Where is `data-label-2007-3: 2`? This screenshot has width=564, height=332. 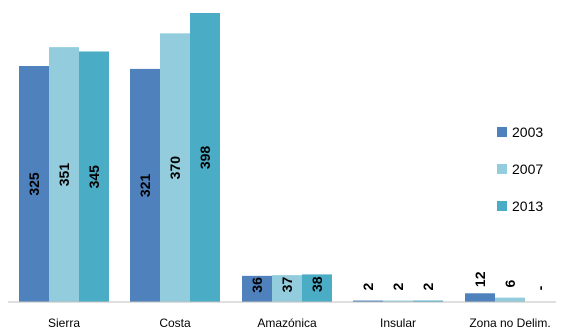
data-label-2007-3: 2 is located at coordinates (398, 286).